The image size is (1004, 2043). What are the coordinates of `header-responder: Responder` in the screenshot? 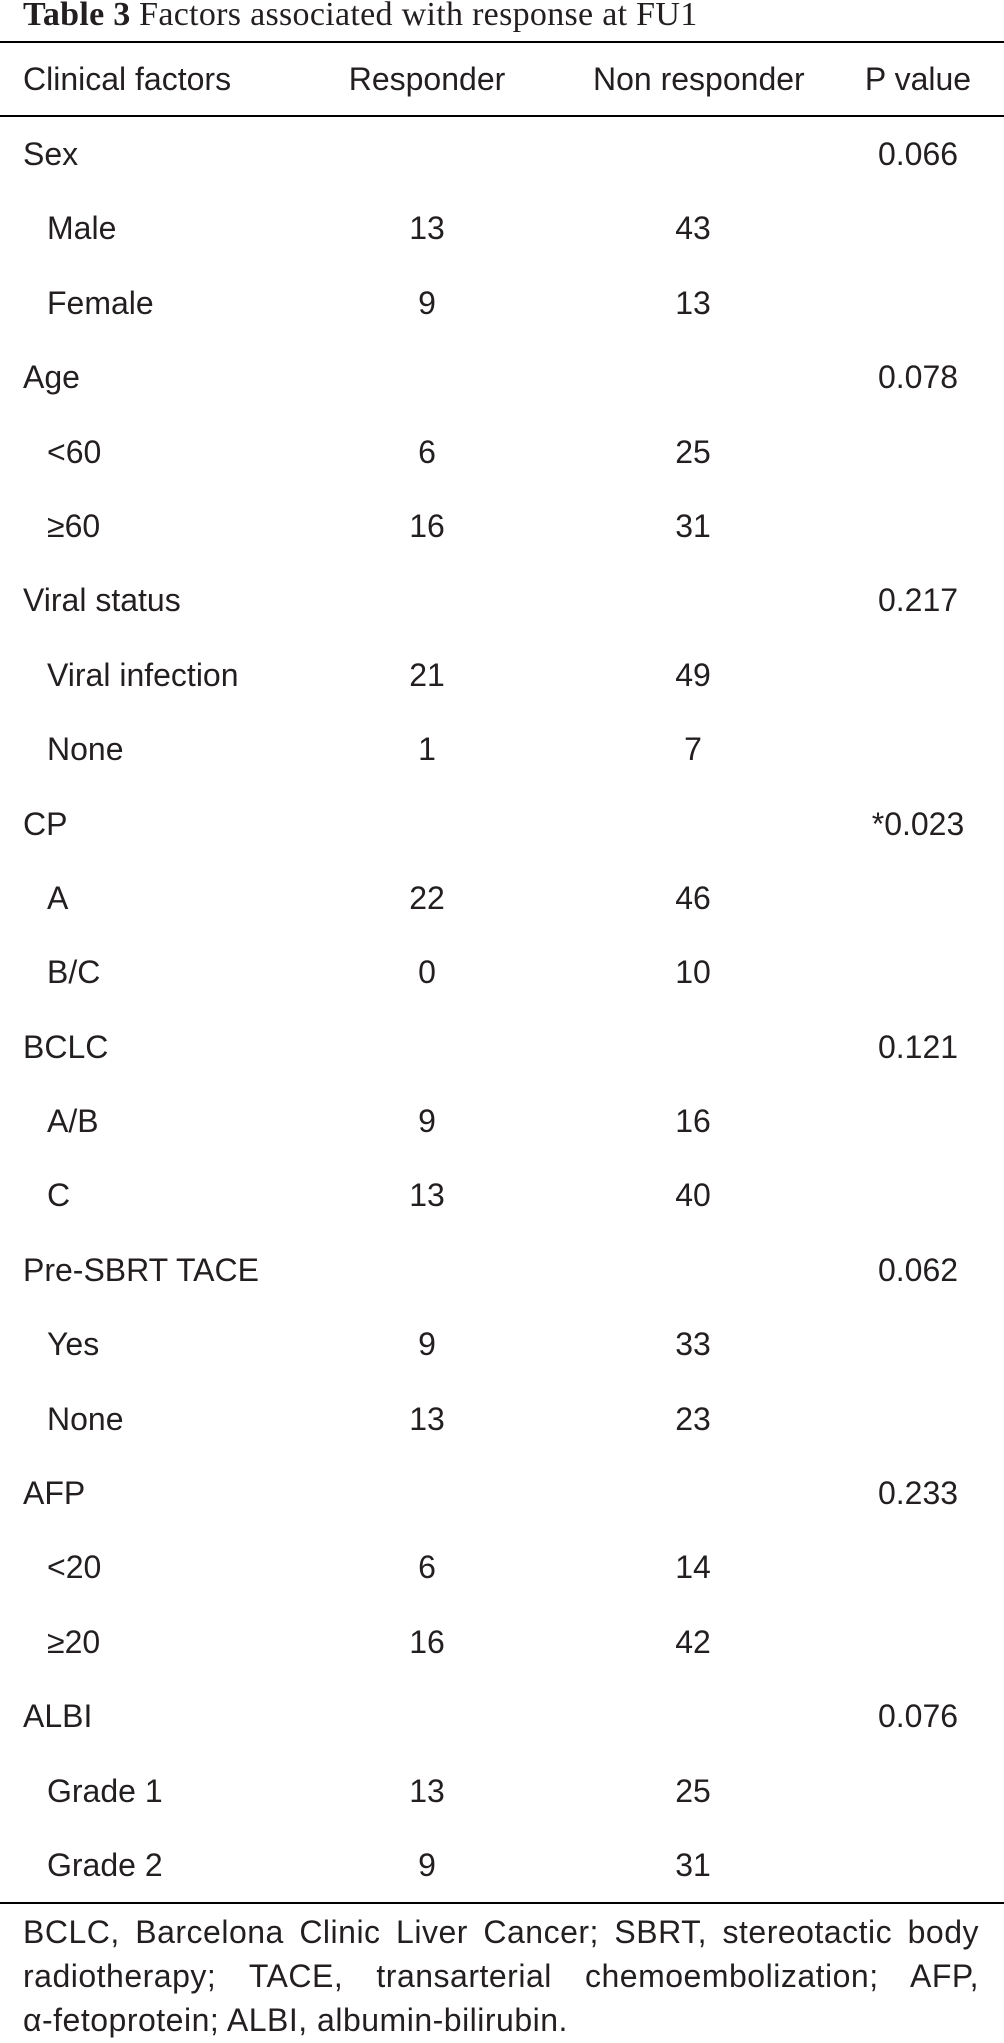 It's located at (427, 79).